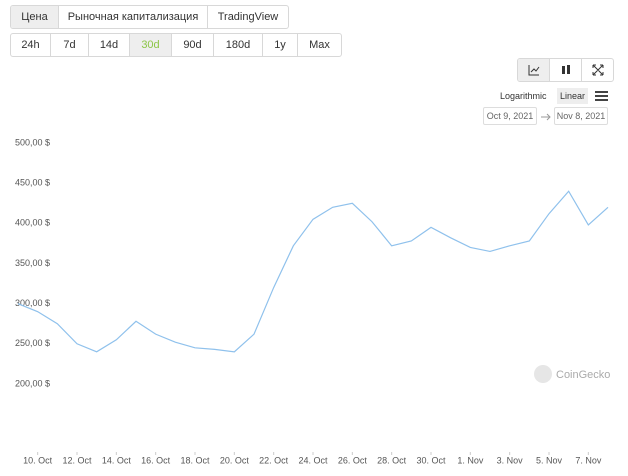 The width and height of the screenshot is (628, 476). I want to click on x-tick-label: 18. Oct, so click(195, 460).